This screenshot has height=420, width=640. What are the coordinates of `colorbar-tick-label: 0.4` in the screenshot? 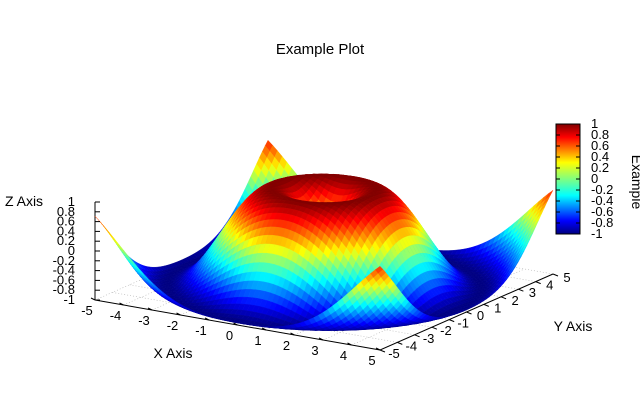 It's located at (600, 156).